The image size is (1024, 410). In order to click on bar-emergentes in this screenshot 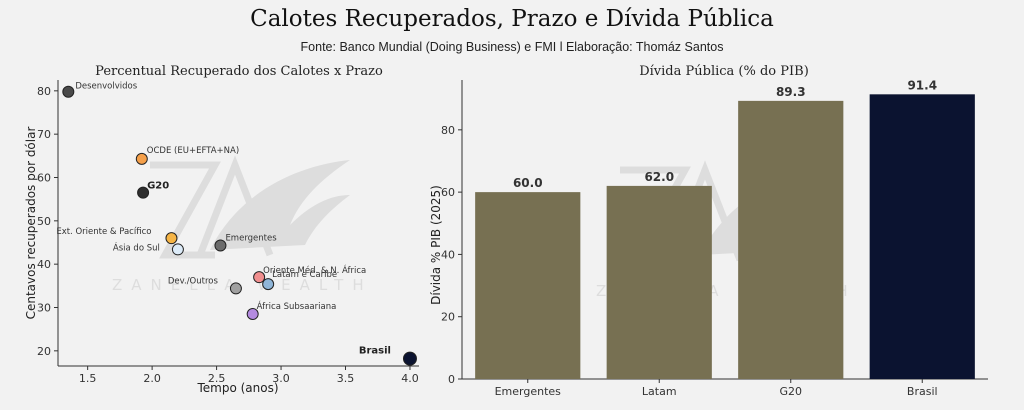, I will do `click(528, 285)`.